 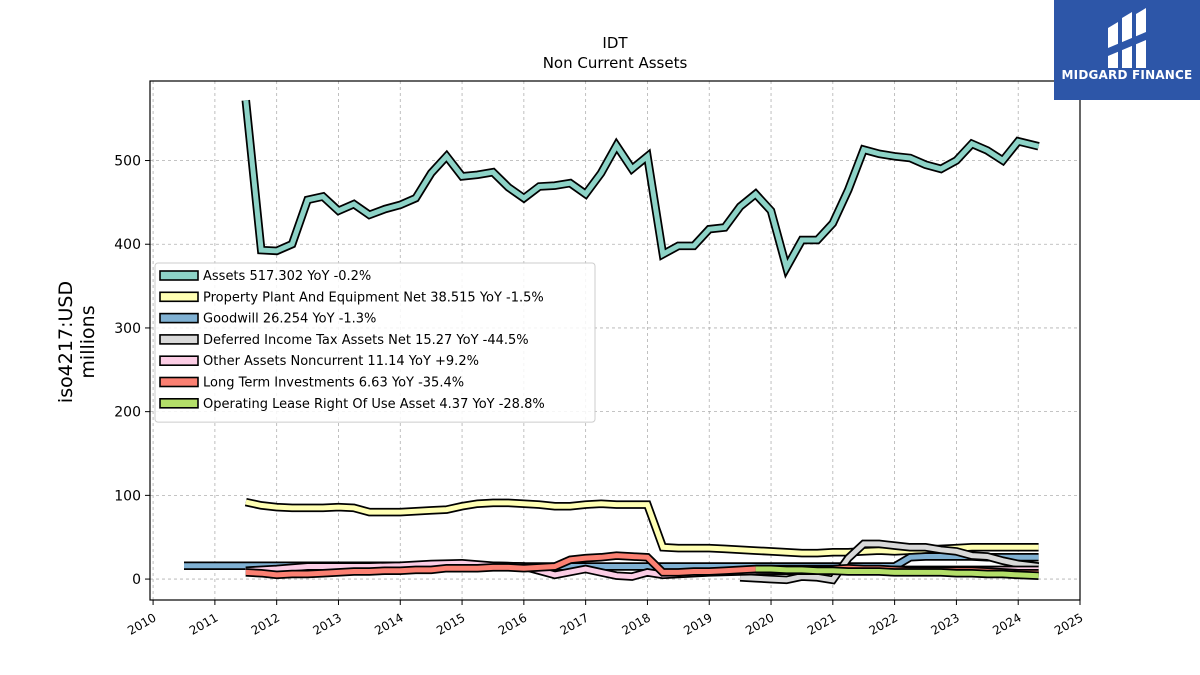 I want to click on x-tick-label: 2016, so click(x=512, y=623).